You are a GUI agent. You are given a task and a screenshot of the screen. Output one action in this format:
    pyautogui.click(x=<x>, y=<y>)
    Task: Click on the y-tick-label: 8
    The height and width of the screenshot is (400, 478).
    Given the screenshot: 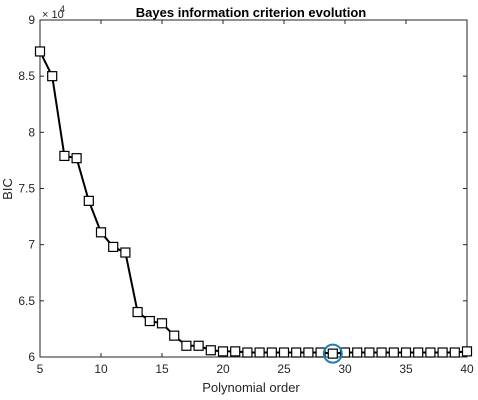 What is the action you would take?
    pyautogui.click(x=31, y=132)
    